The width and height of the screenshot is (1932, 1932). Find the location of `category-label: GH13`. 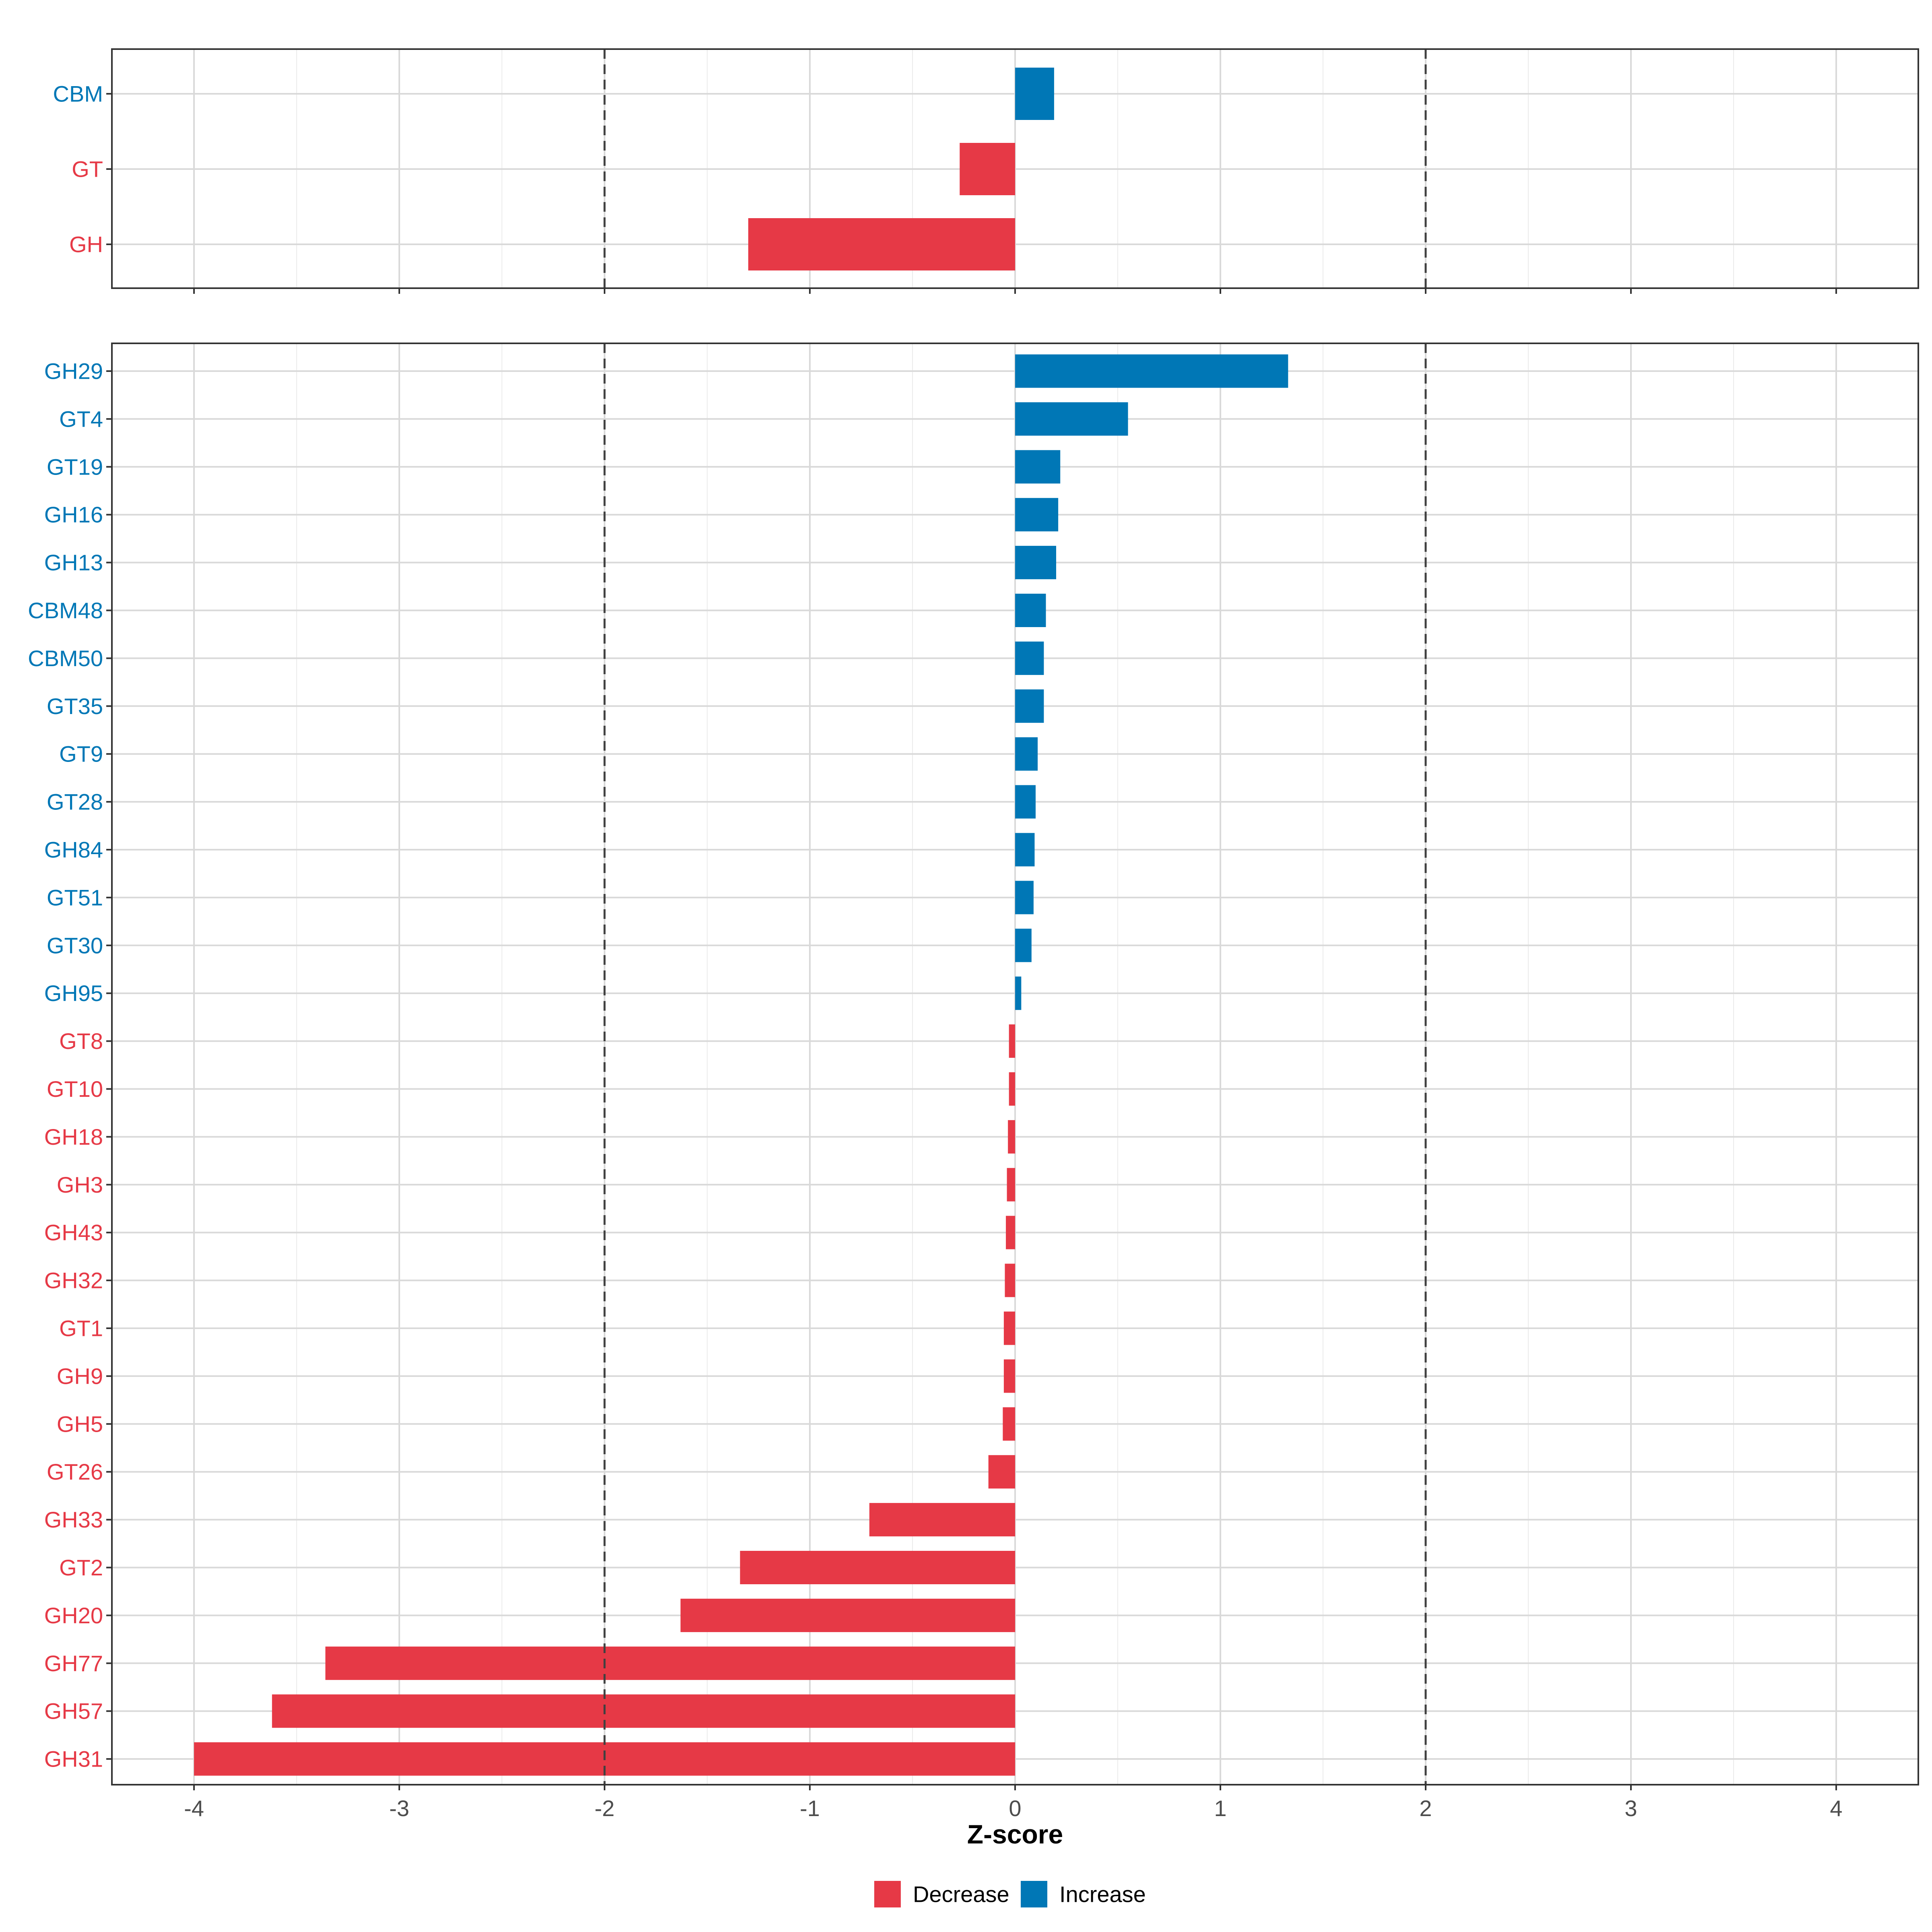

category-label: GH13 is located at coordinates (73, 562).